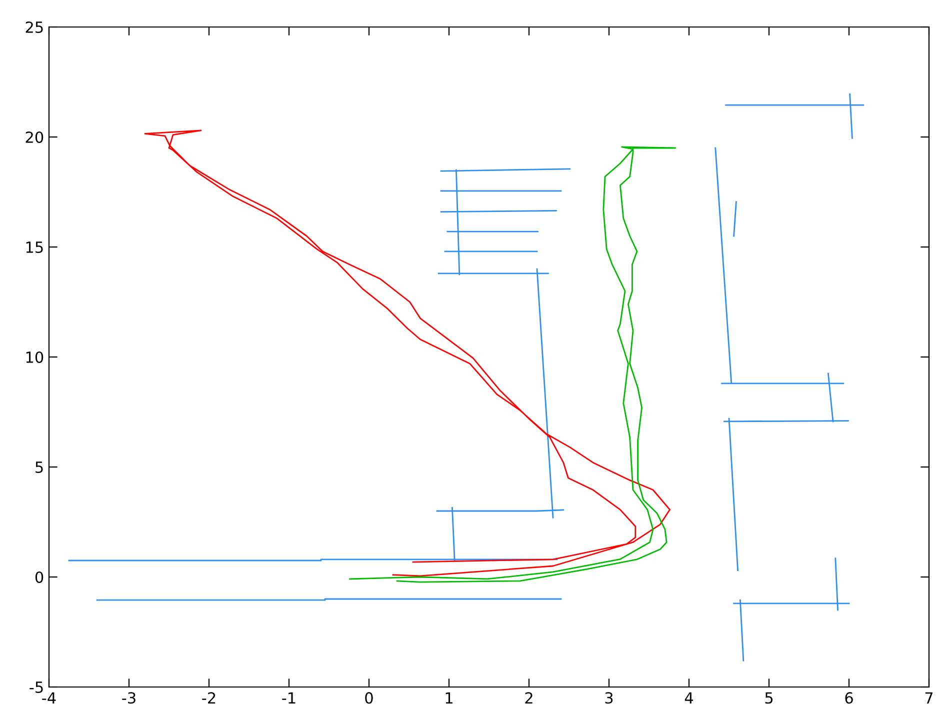 This screenshot has width=938, height=727. I want to click on x-tick-label: 4, so click(689, 698).